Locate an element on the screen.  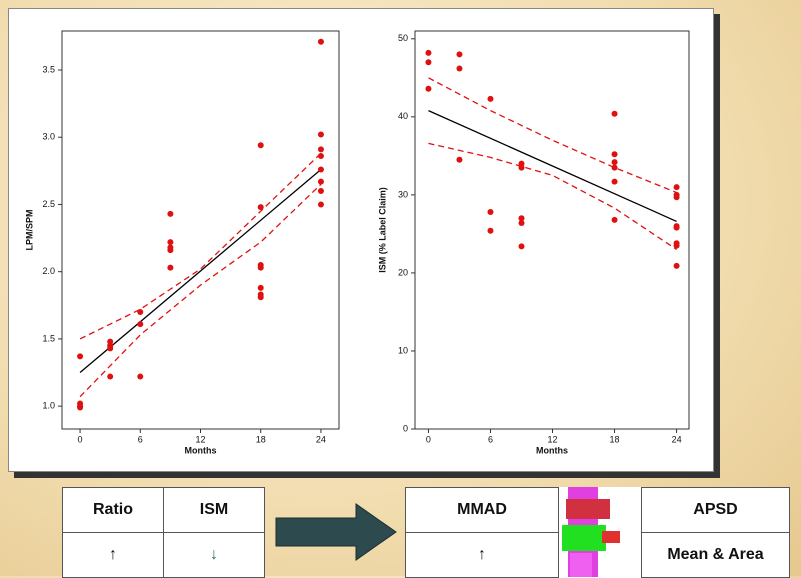
table-left: Ratio ISM ↑ ↓ is located at coordinates (163, 532).